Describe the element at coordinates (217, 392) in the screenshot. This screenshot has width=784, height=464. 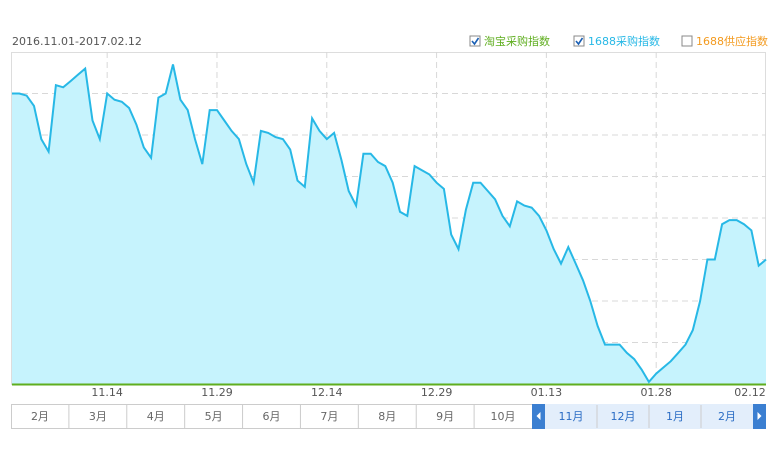
I see `x-tick-label: 11.29` at that location.